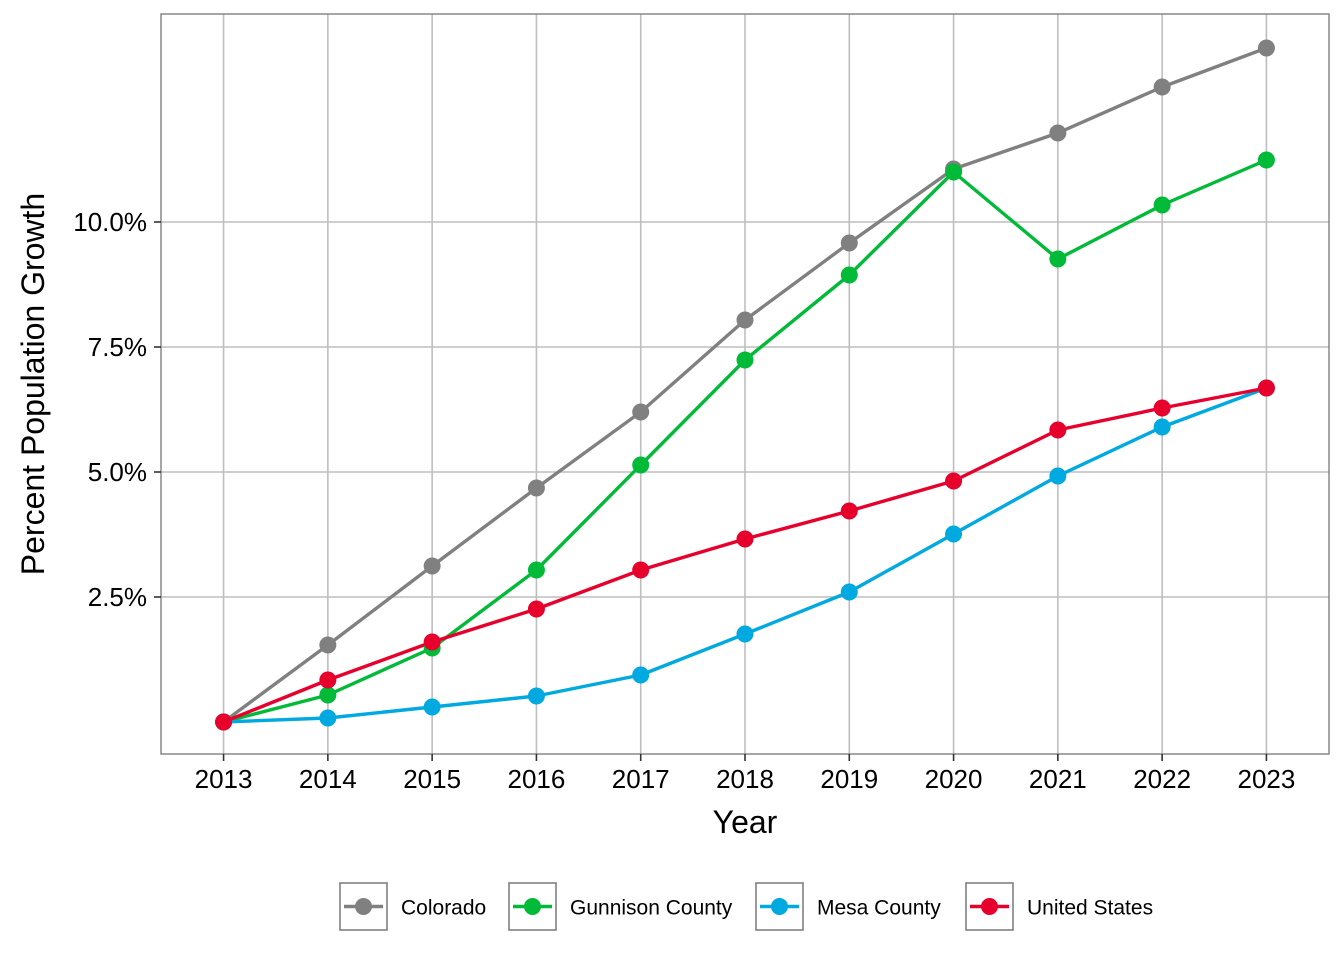  What do you see at coordinates (745, 822) in the screenshot?
I see `x-axis-title: Year` at bounding box center [745, 822].